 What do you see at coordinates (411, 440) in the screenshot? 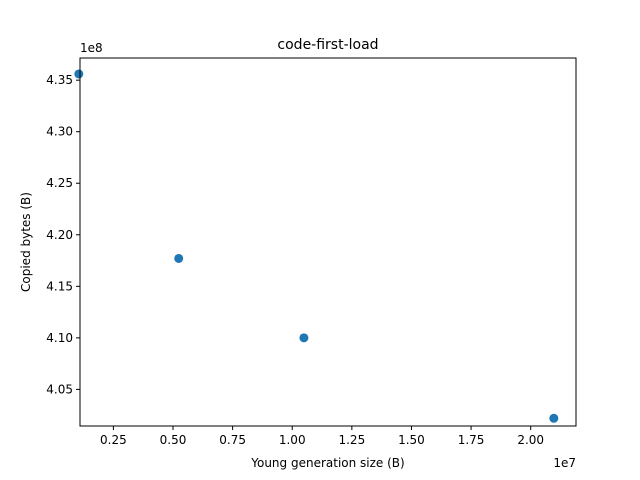
I see `x-tick-label: 1.50` at bounding box center [411, 440].